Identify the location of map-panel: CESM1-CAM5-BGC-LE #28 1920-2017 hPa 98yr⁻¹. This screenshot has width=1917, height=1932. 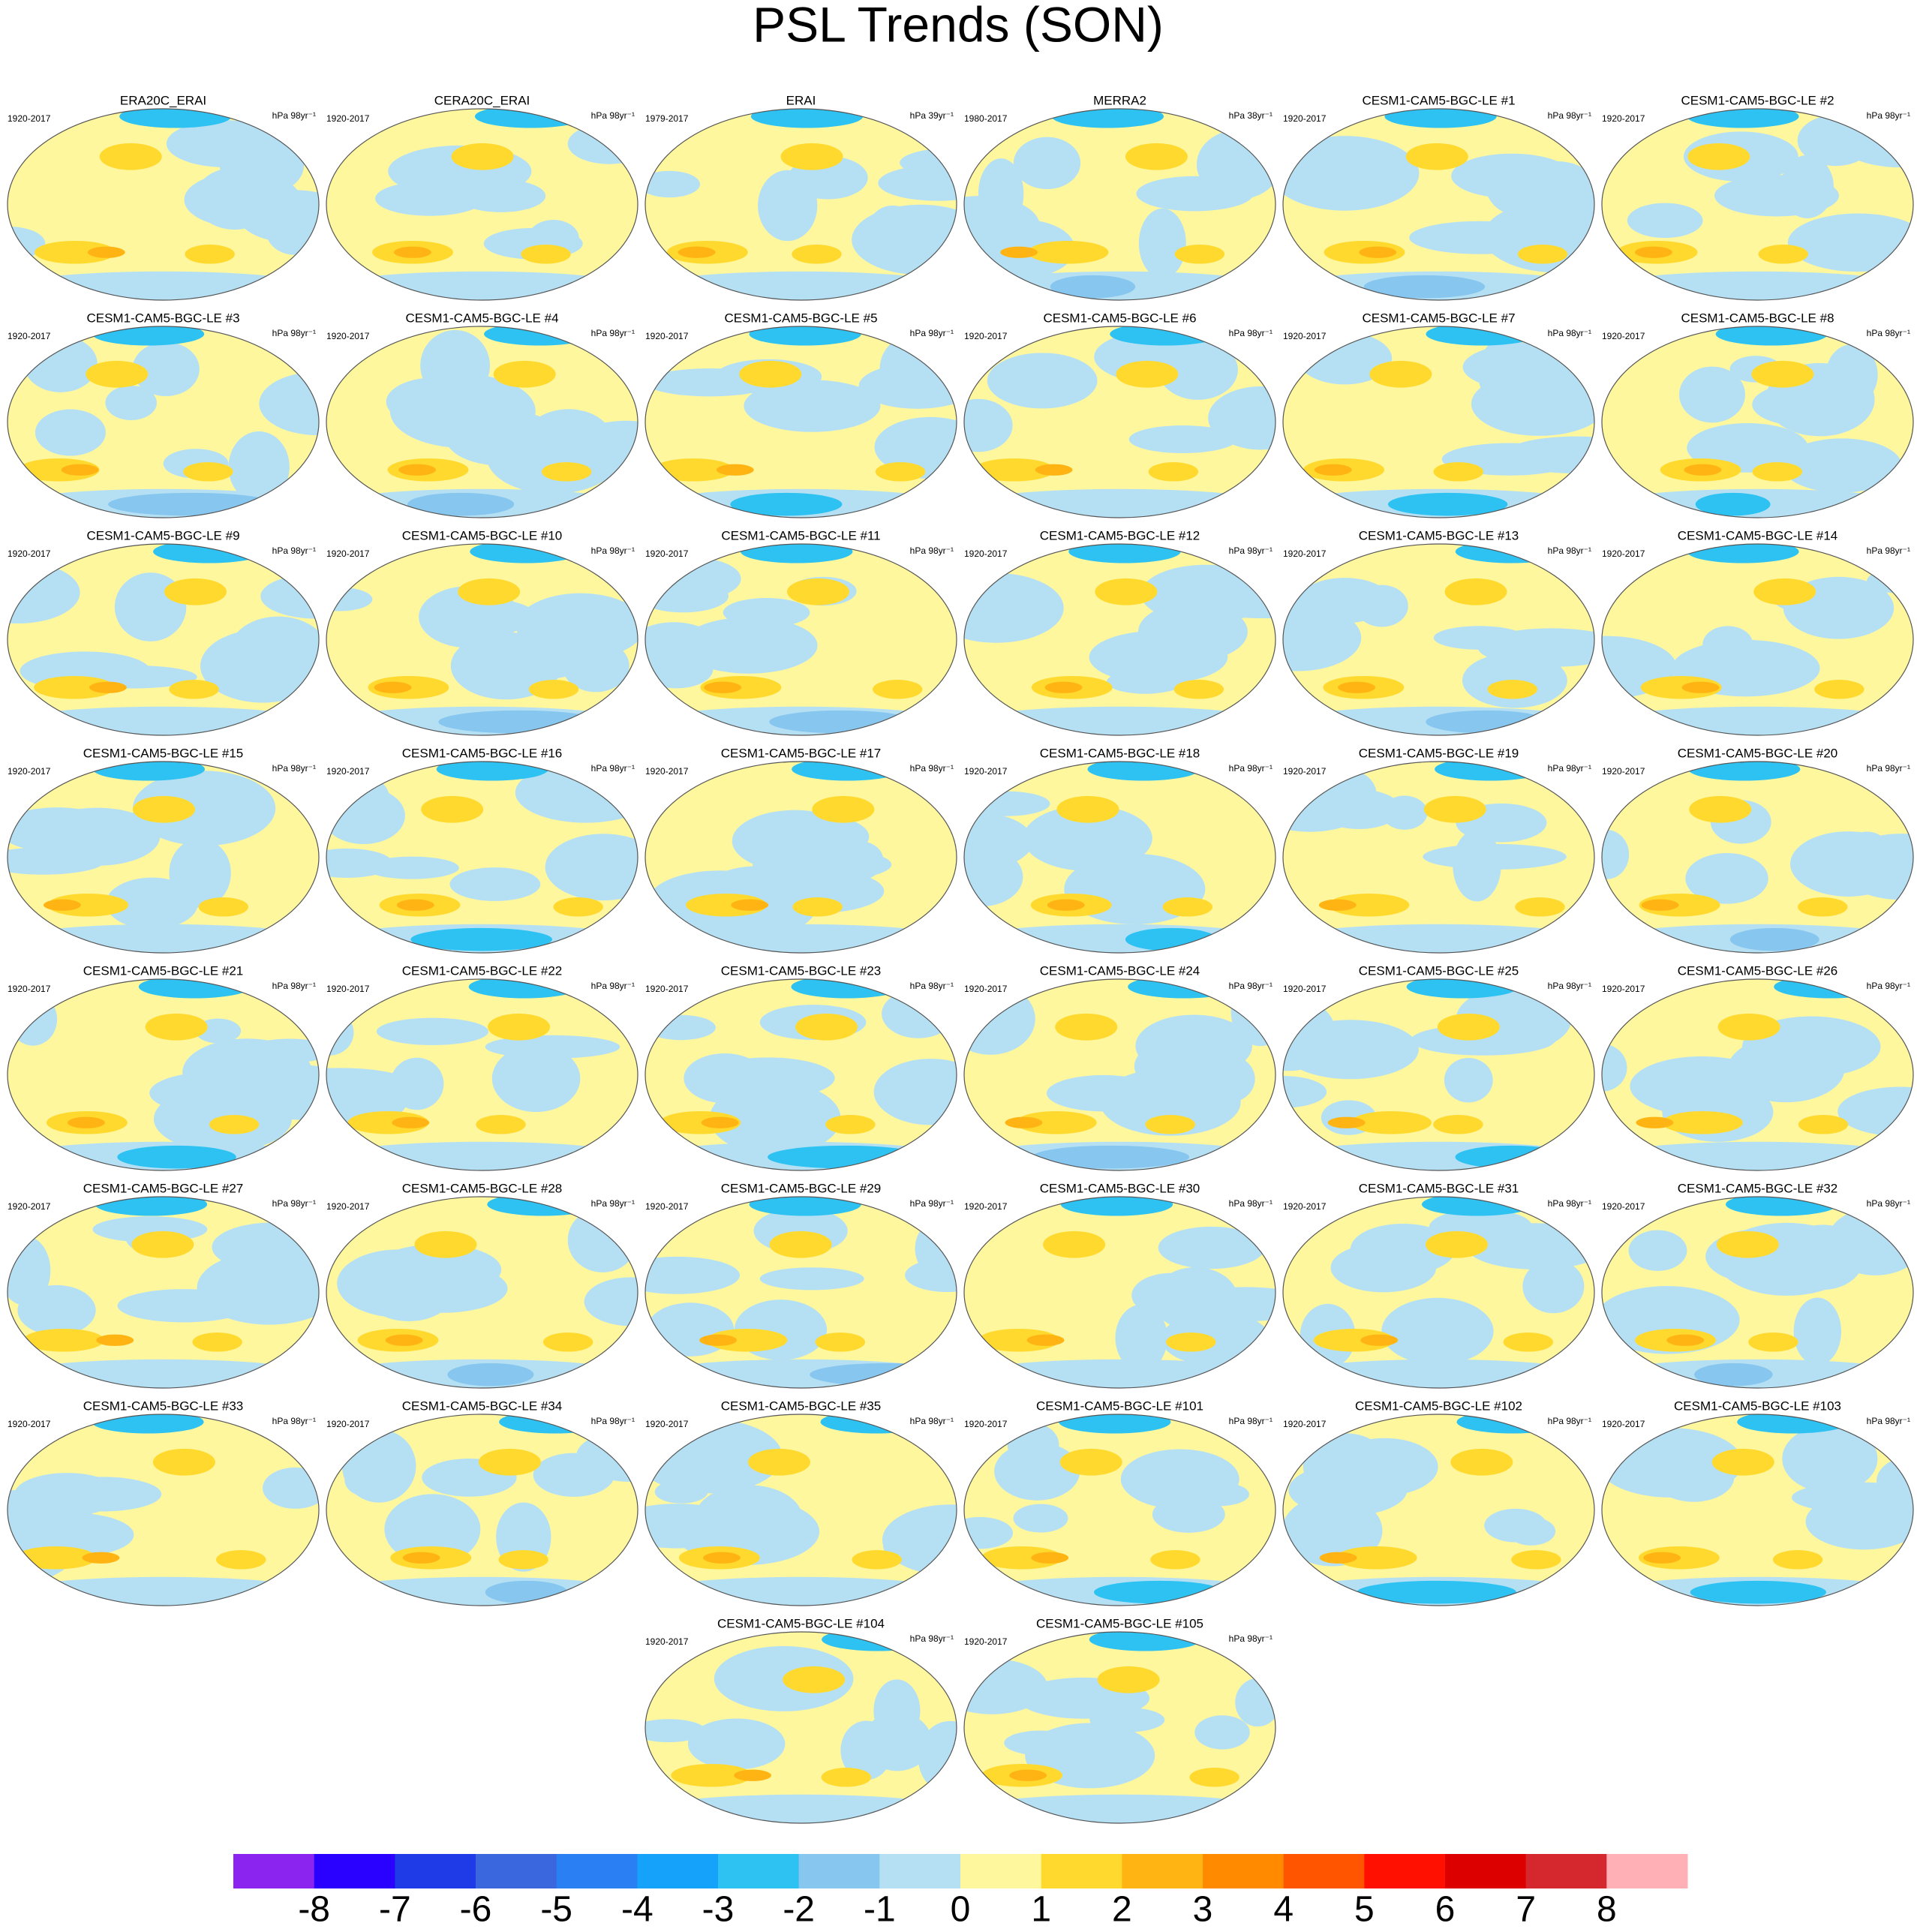
(482, 1285).